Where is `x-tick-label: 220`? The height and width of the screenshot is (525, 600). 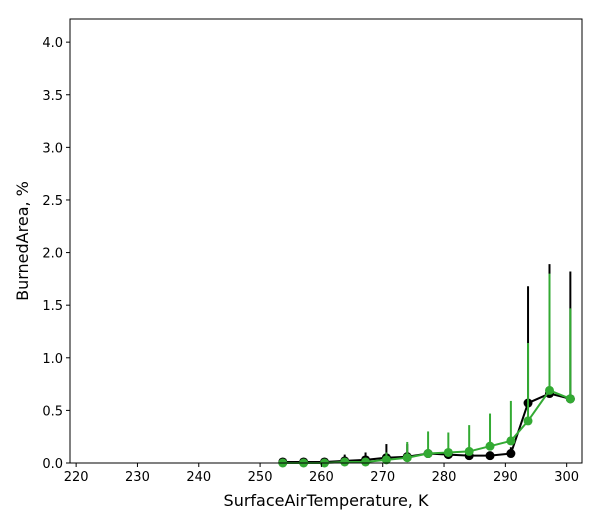 x-tick-label: 220 is located at coordinates (76, 477).